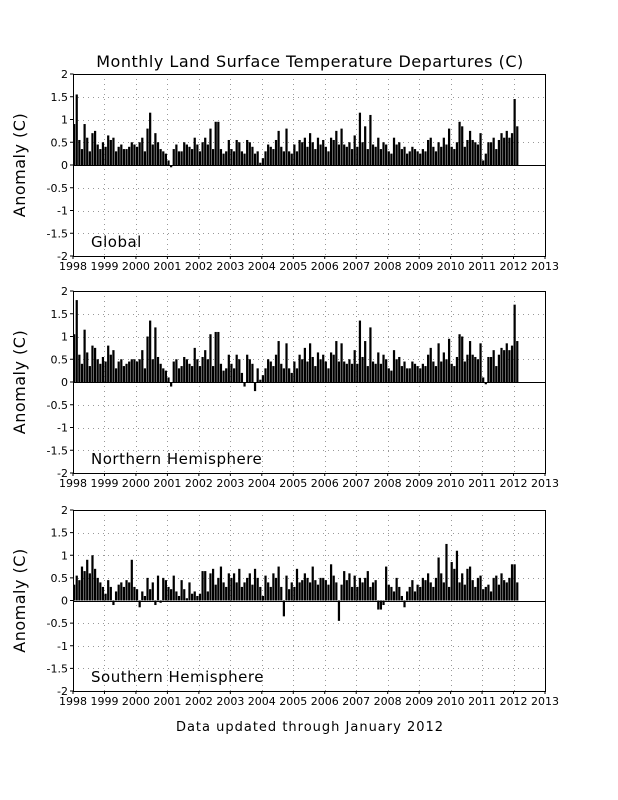 This screenshot has height=800, width=618. What do you see at coordinates (167, 266) in the screenshot?
I see `x-tick-label: 2001` at bounding box center [167, 266].